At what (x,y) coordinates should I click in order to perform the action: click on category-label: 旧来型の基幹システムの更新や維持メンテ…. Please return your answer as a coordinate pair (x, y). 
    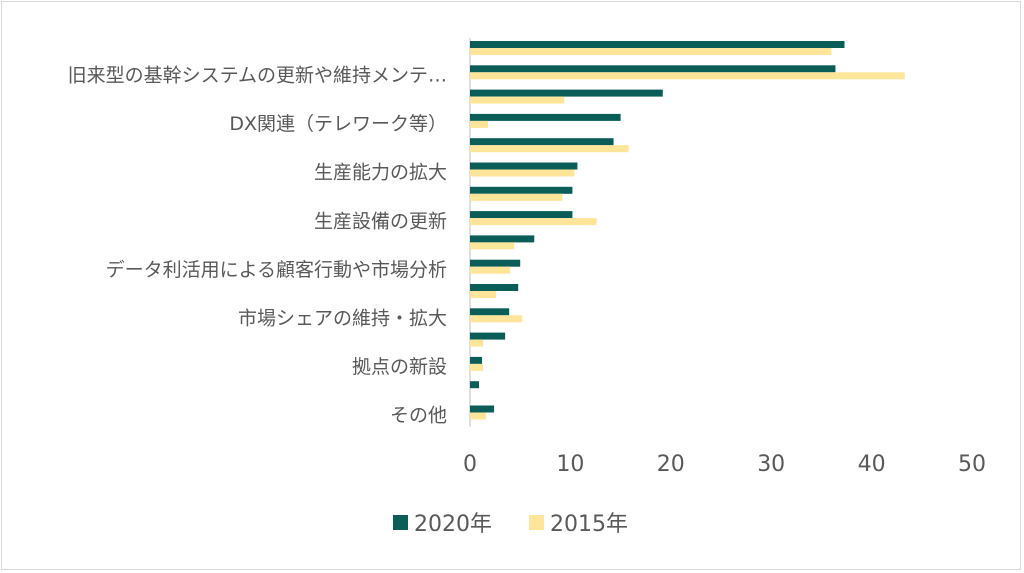
    Looking at the image, I should click on (257, 75).